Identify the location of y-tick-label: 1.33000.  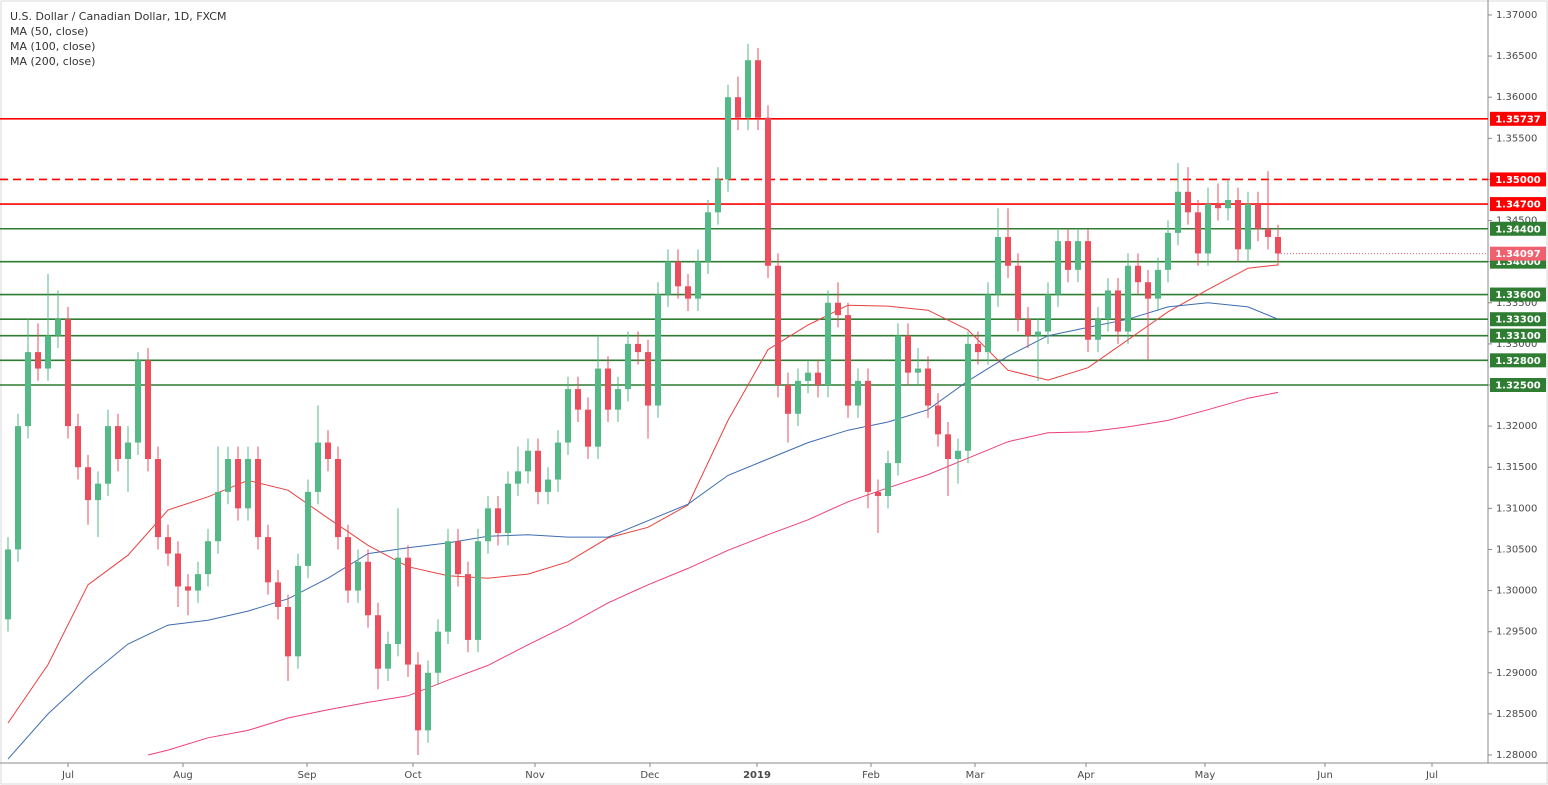
(1516, 344).